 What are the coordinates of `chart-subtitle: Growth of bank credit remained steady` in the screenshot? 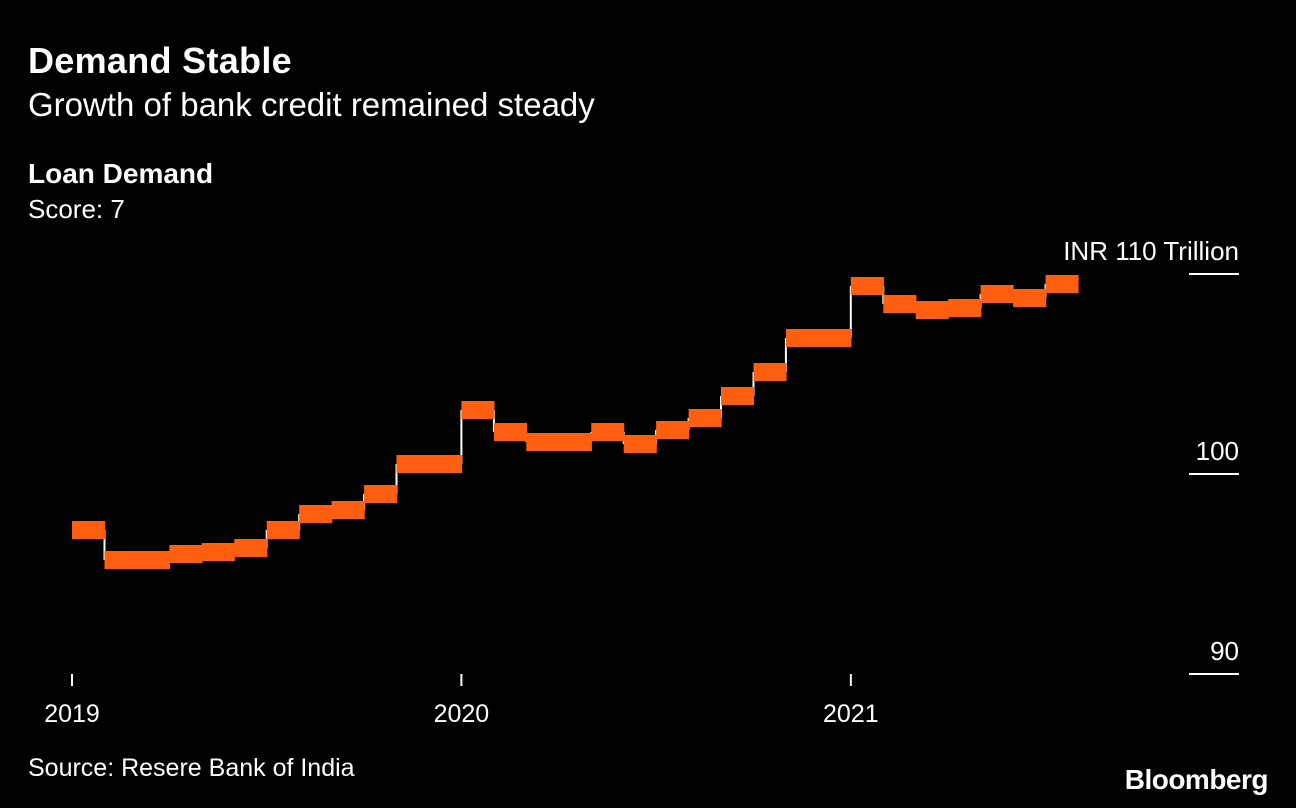 It's located at (311, 104).